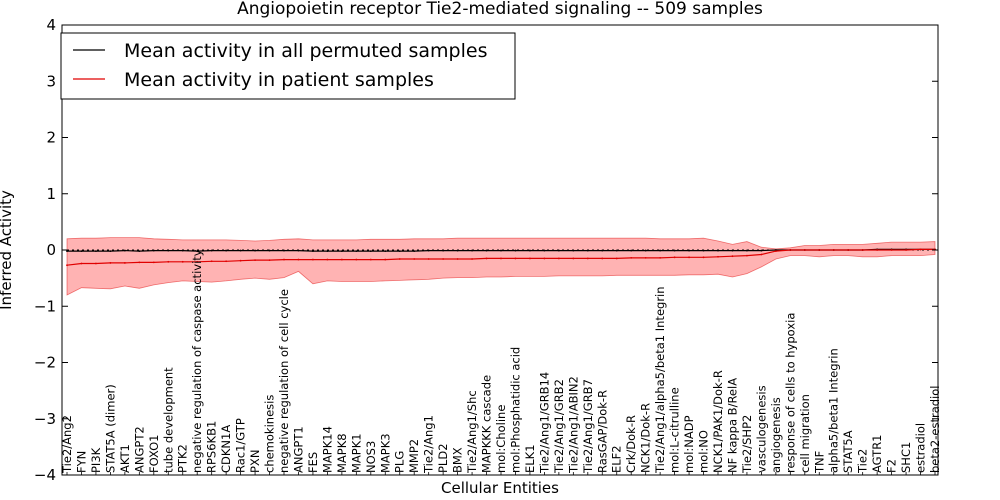 Image resolution: width=1000 pixels, height=500 pixels. What do you see at coordinates (255, 461) in the screenshot?
I see `x-category-label: PXN` at bounding box center [255, 461].